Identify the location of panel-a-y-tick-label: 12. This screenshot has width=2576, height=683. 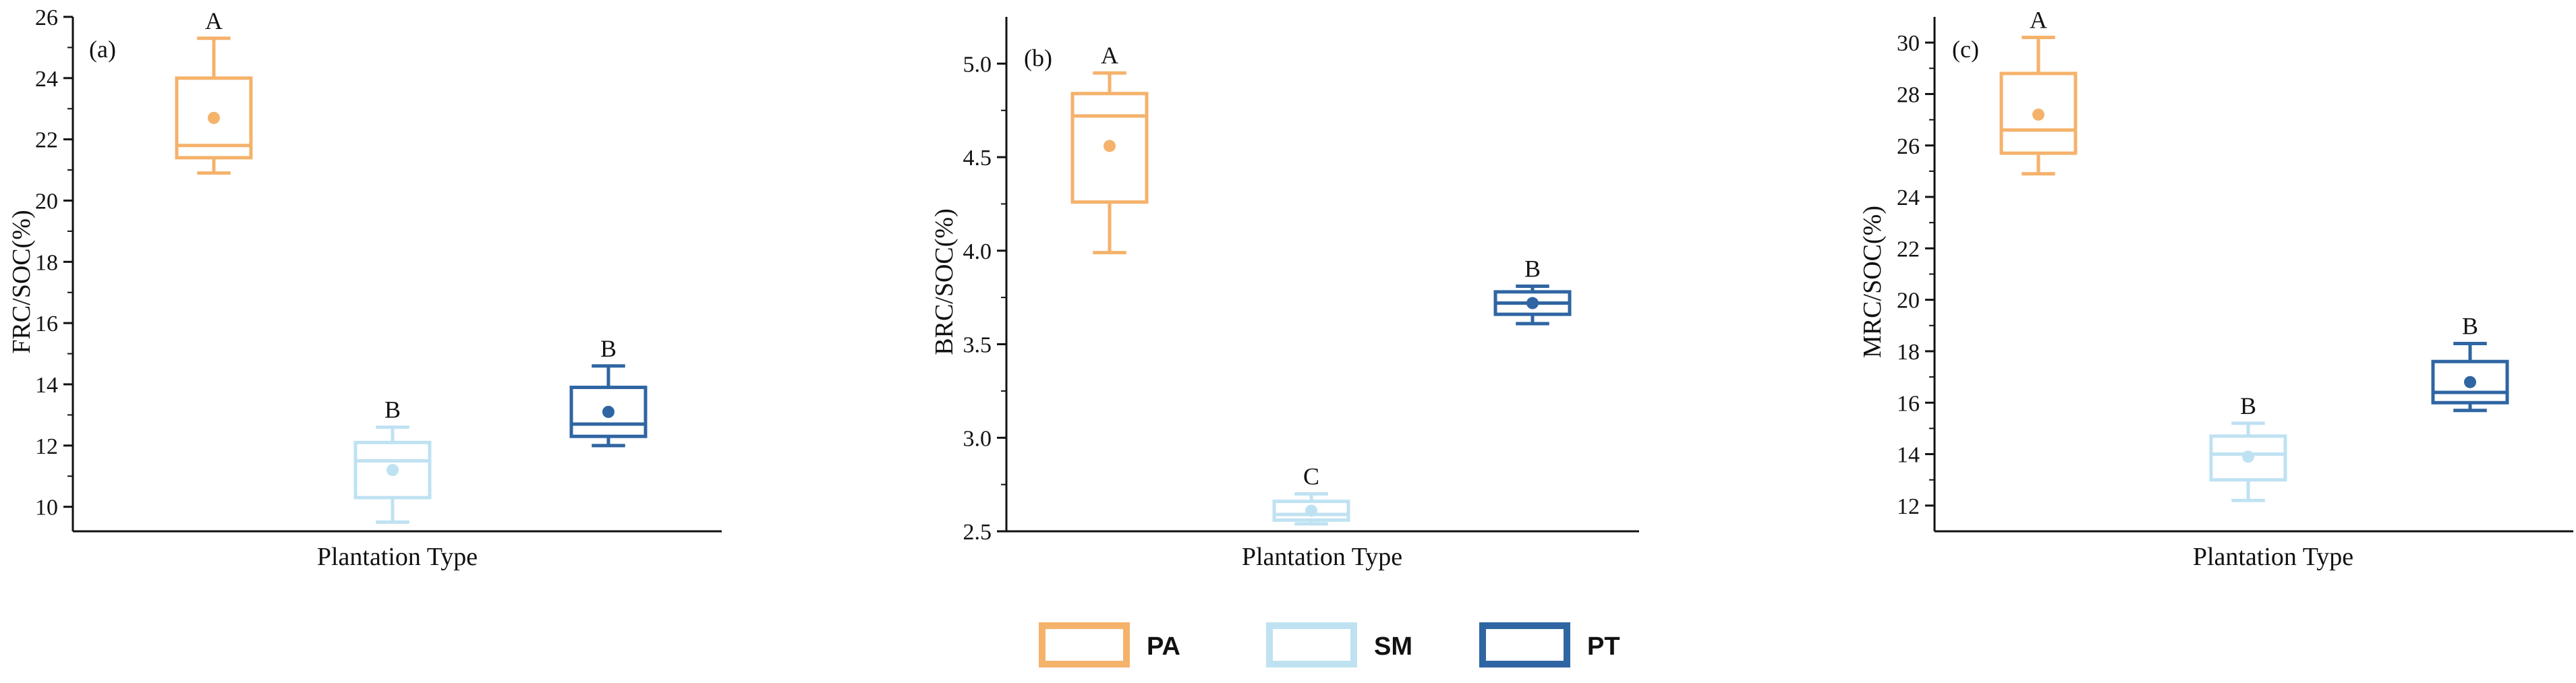
(46, 447).